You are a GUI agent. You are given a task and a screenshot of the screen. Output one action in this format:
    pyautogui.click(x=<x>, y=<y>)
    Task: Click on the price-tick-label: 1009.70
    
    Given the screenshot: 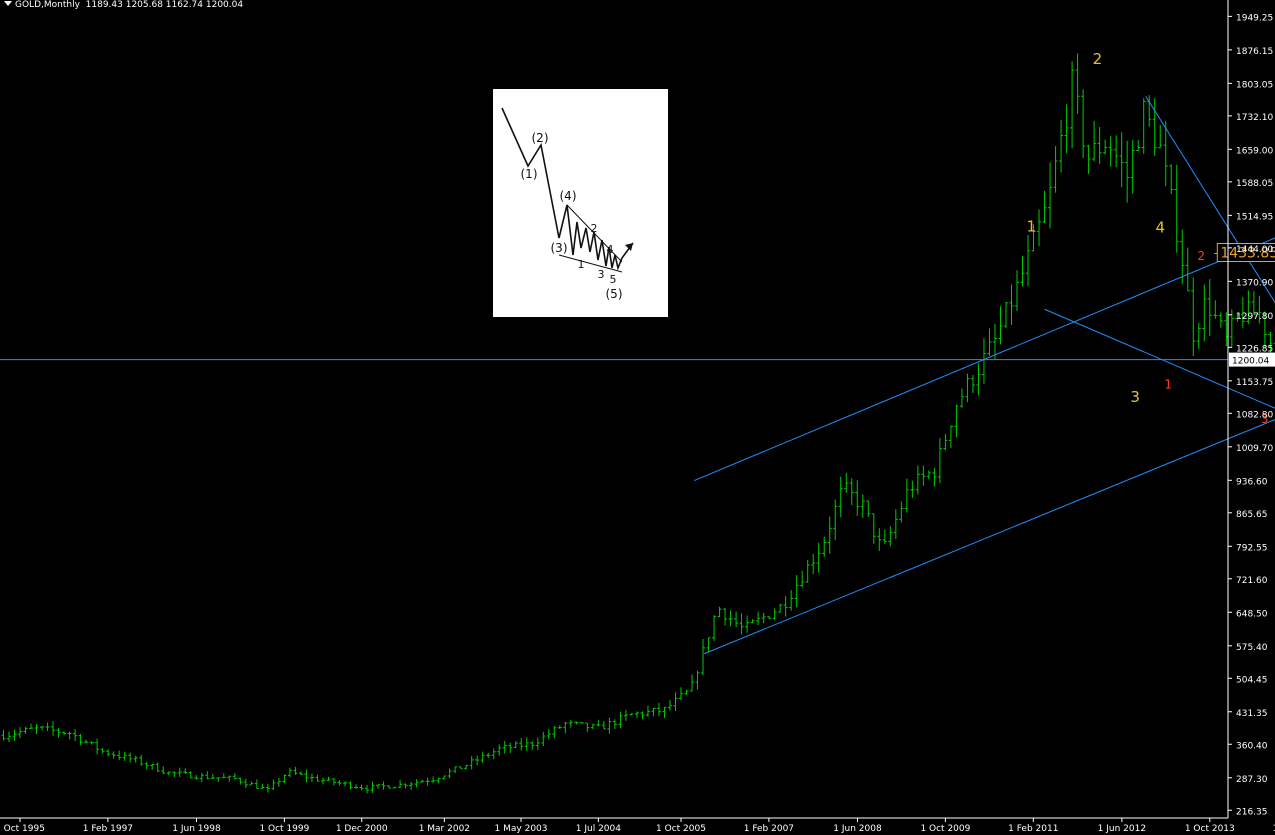 What is the action you would take?
    pyautogui.click(x=1254, y=449)
    